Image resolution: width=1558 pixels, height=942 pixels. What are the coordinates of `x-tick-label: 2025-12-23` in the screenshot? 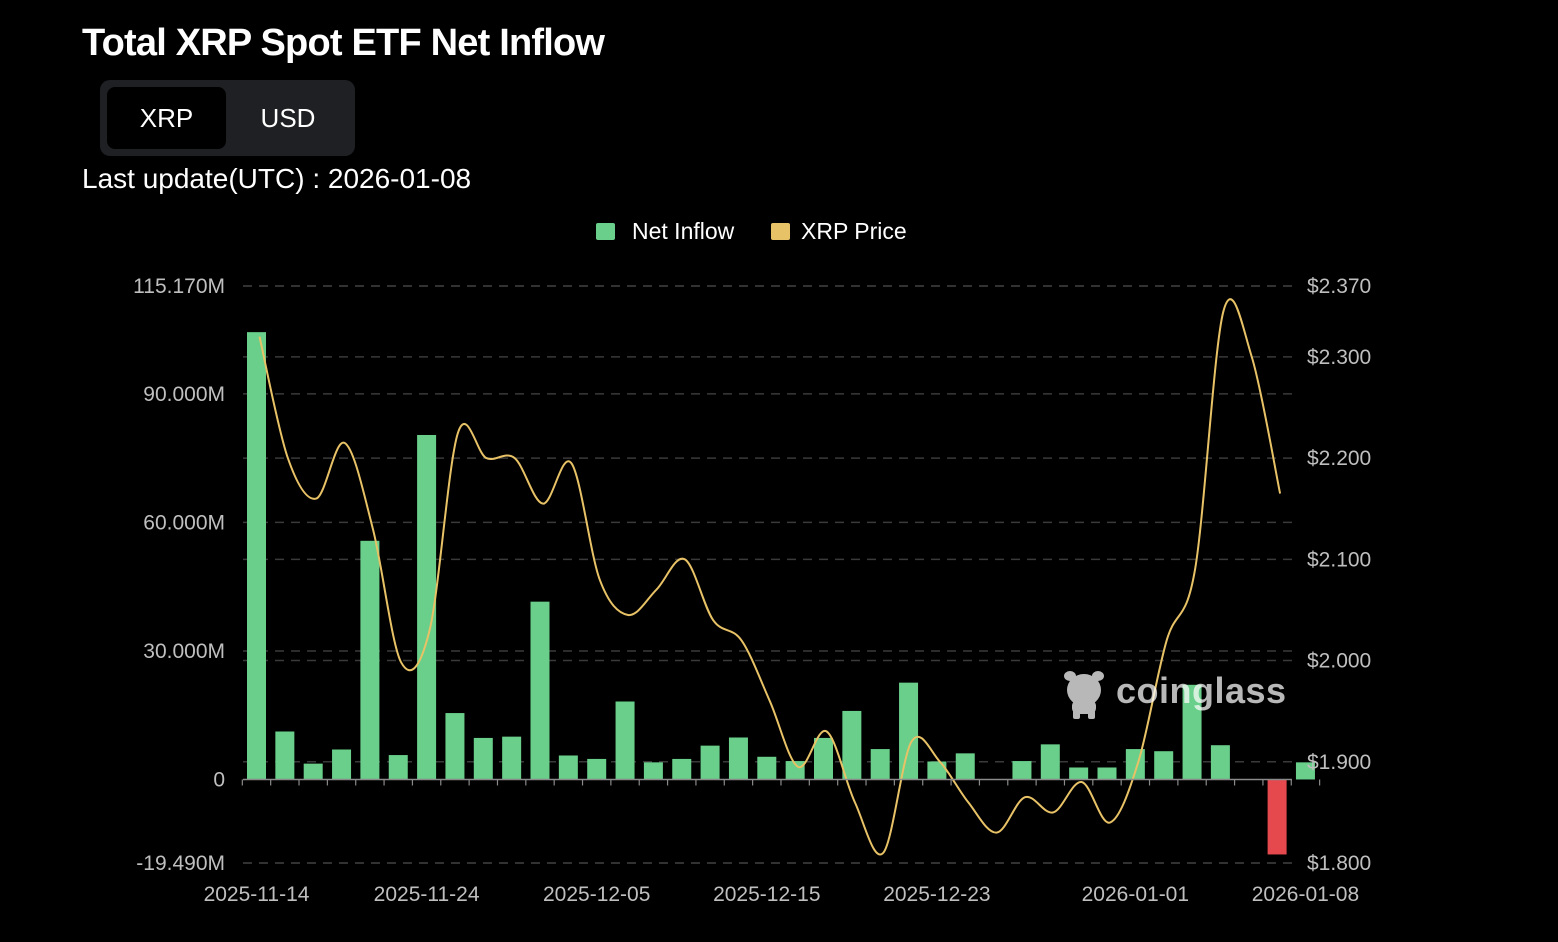 It's located at (936, 894).